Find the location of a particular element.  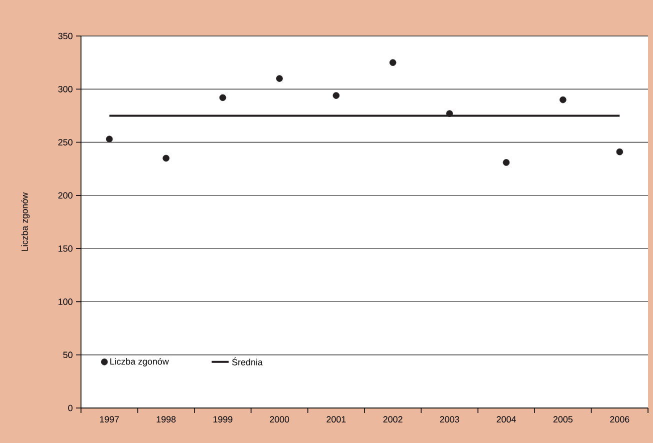

legend-label: Średnia is located at coordinates (247, 361).